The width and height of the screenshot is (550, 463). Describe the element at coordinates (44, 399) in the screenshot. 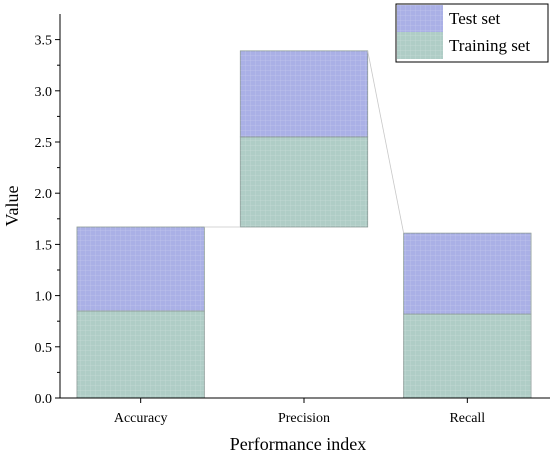

I see `y-tick-label: 0.0` at that location.